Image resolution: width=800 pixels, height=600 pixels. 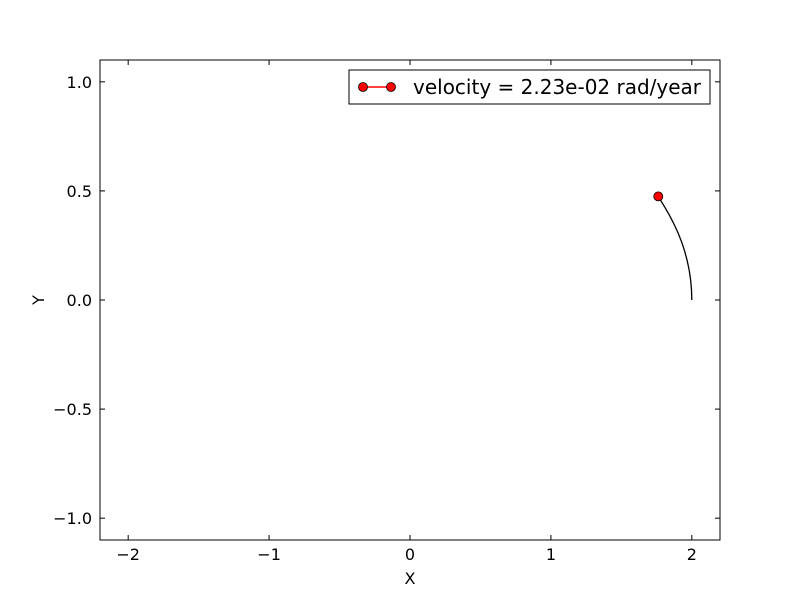 What do you see at coordinates (410, 554) in the screenshot?
I see `x-tick-label: 0` at bounding box center [410, 554].